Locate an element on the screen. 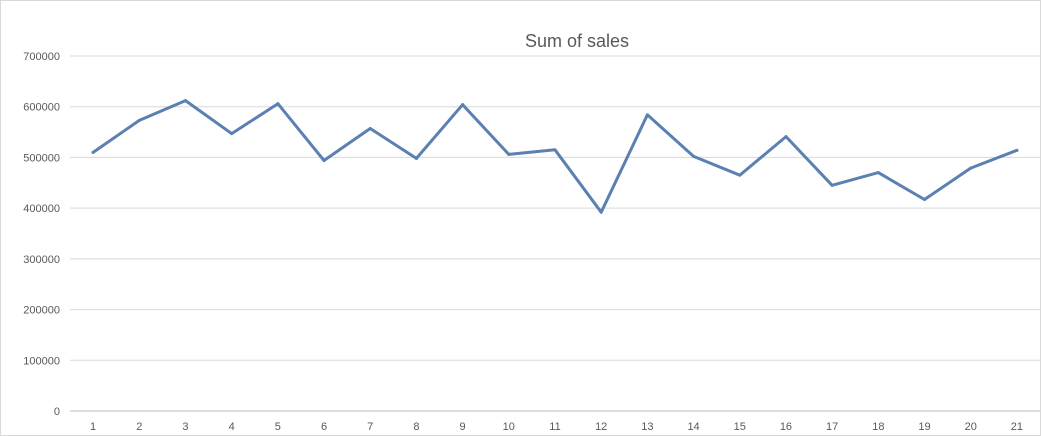  x-axis-ticks: 1 2 3 4 5 6 7 8 9 10 11 12 13 14 15 16 17 18 19 20 21 is located at coordinates (556, 427).